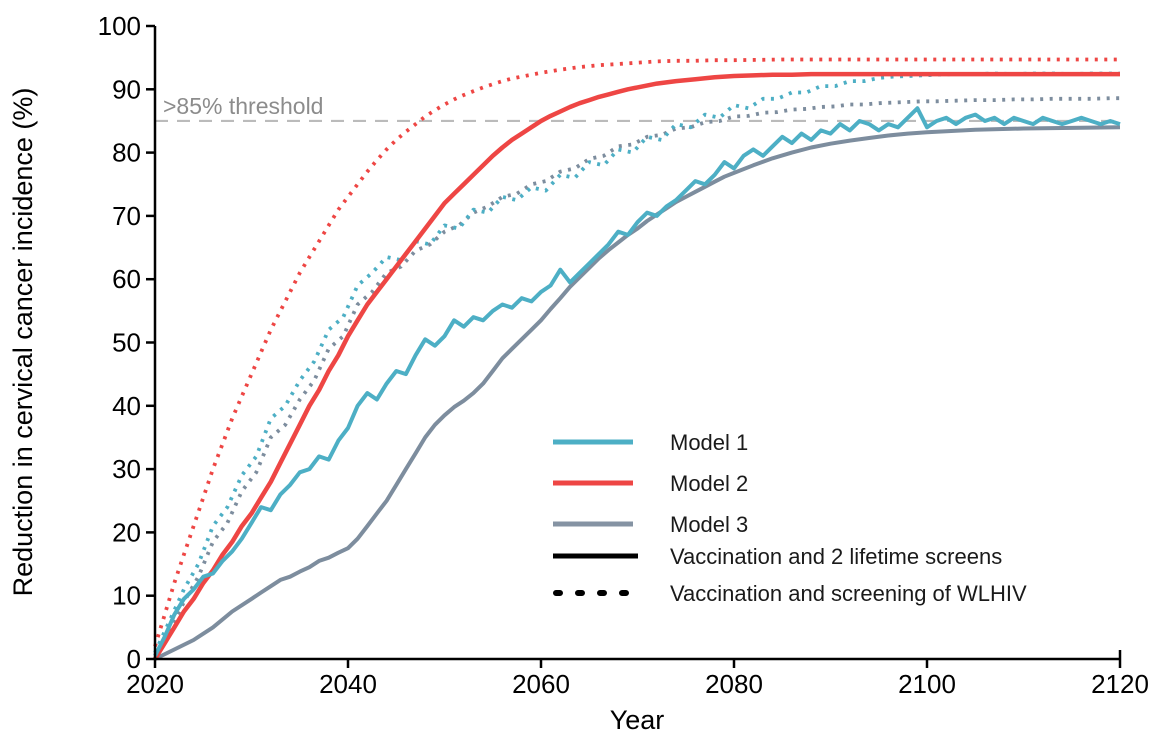 This screenshot has width=1173, height=738. I want to click on legend-label-dotted-linetype: Vaccination and screening of WLHIV, so click(848, 593).